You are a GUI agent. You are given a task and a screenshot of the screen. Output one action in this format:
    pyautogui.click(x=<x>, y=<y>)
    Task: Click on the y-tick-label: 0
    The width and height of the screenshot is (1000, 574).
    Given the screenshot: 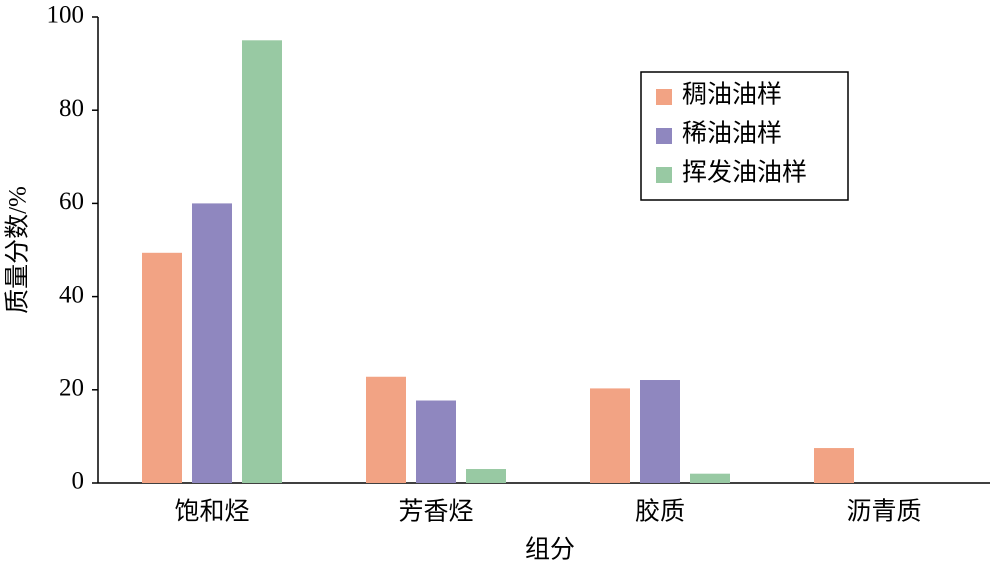 What is the action you would take?
    pyautogui.click(x=78, y=481)
    